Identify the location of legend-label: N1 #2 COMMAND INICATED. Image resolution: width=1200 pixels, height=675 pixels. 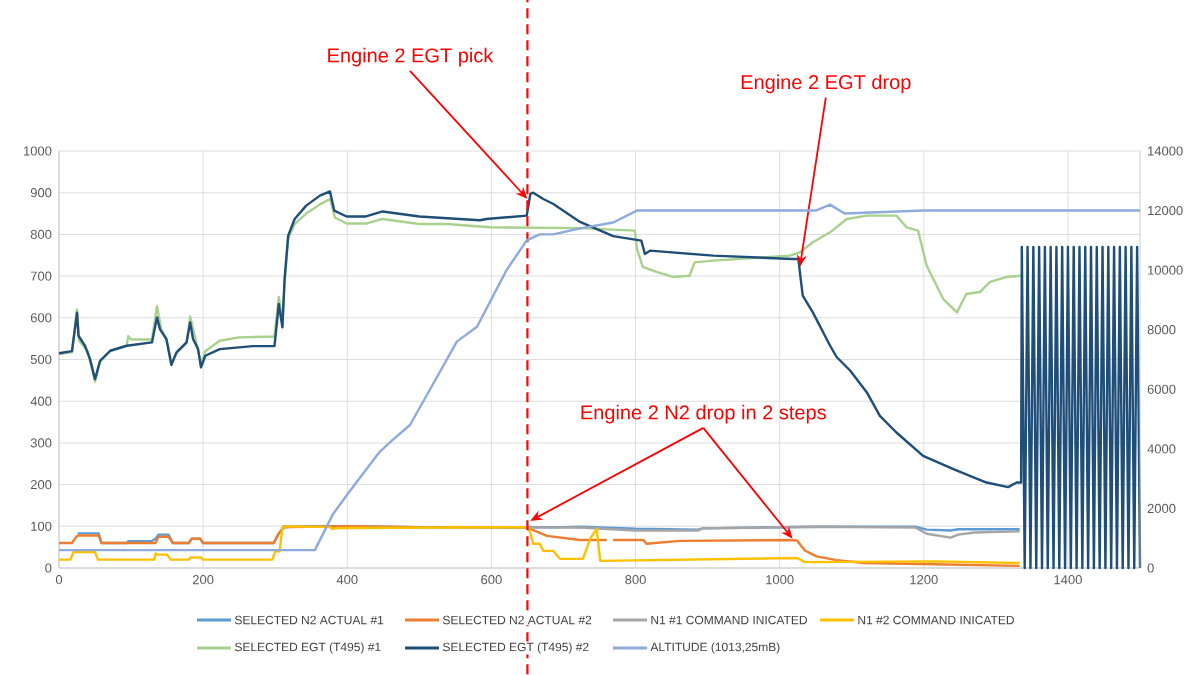
(936, 620).